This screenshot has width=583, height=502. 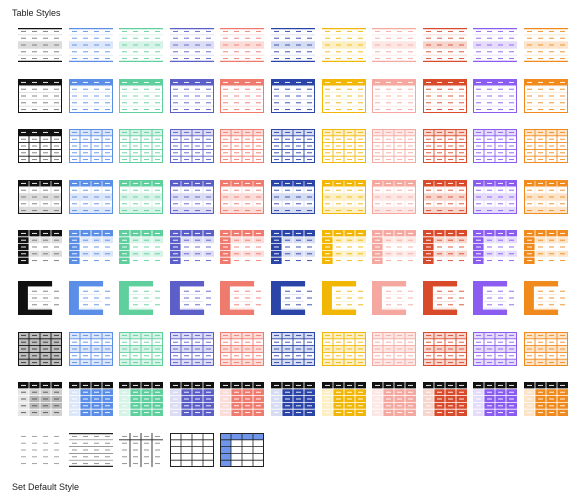 What do you see at coordinates (293, 196) in the screenshot?
I see `table-style-thumbnail-header-grid-navy` at bounding box center [293, 196].